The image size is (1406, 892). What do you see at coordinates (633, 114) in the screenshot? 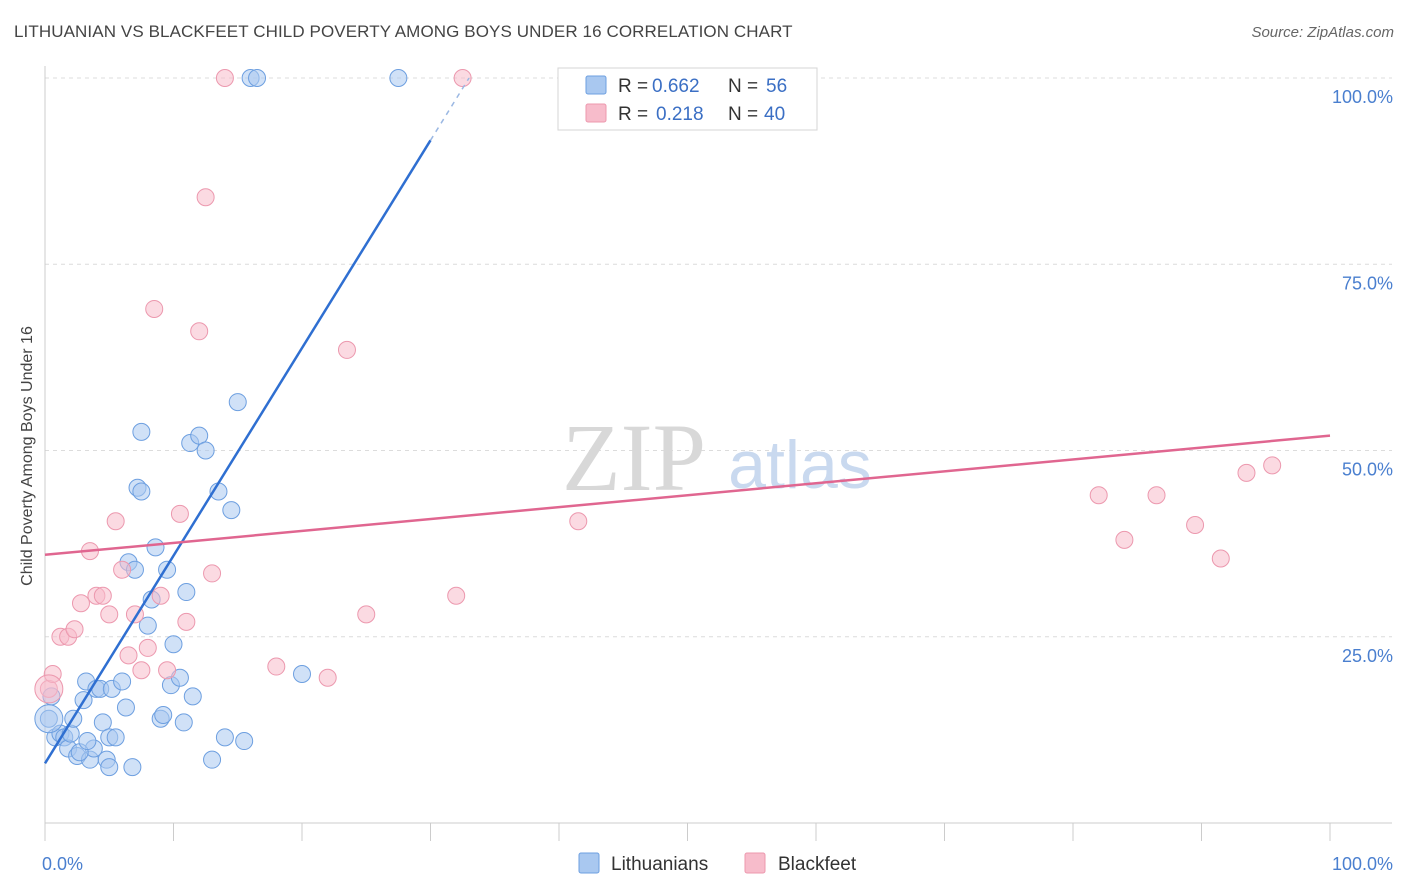
I see `legend-r-label-2: R =` at bounding box center [633, 114].